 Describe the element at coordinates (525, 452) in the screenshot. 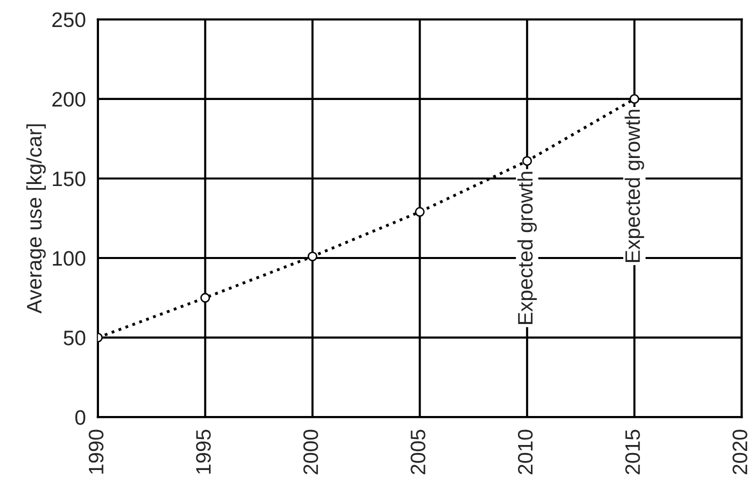

I see `x-tick-label: 2010` at that location.